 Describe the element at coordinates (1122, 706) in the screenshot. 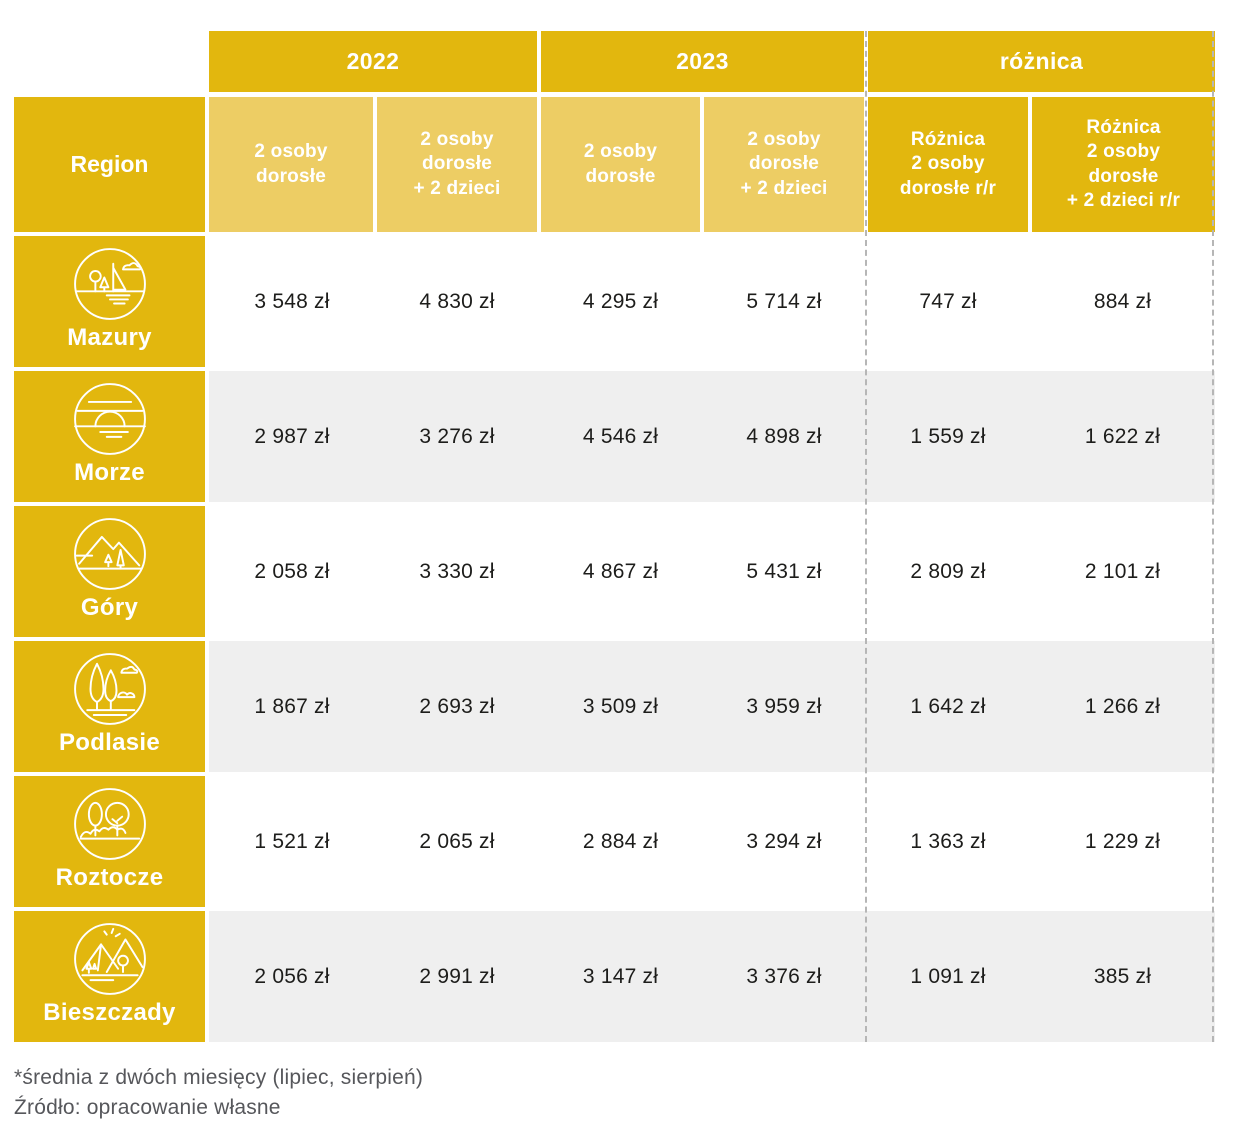

I see `value-diff-adults-children: 1 266 zł` at that location.